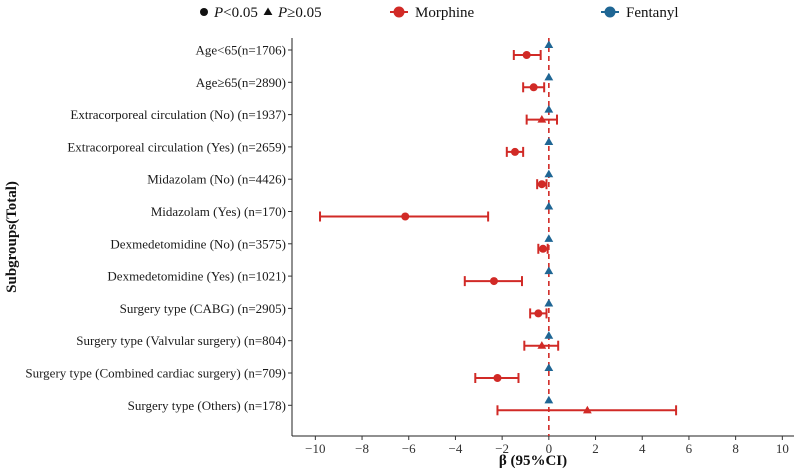  What do you see at coordinates (12, 237) in the screenshot?
I see `y-axis-title: Subgroups(Total)` at bounding box center [12, 237].